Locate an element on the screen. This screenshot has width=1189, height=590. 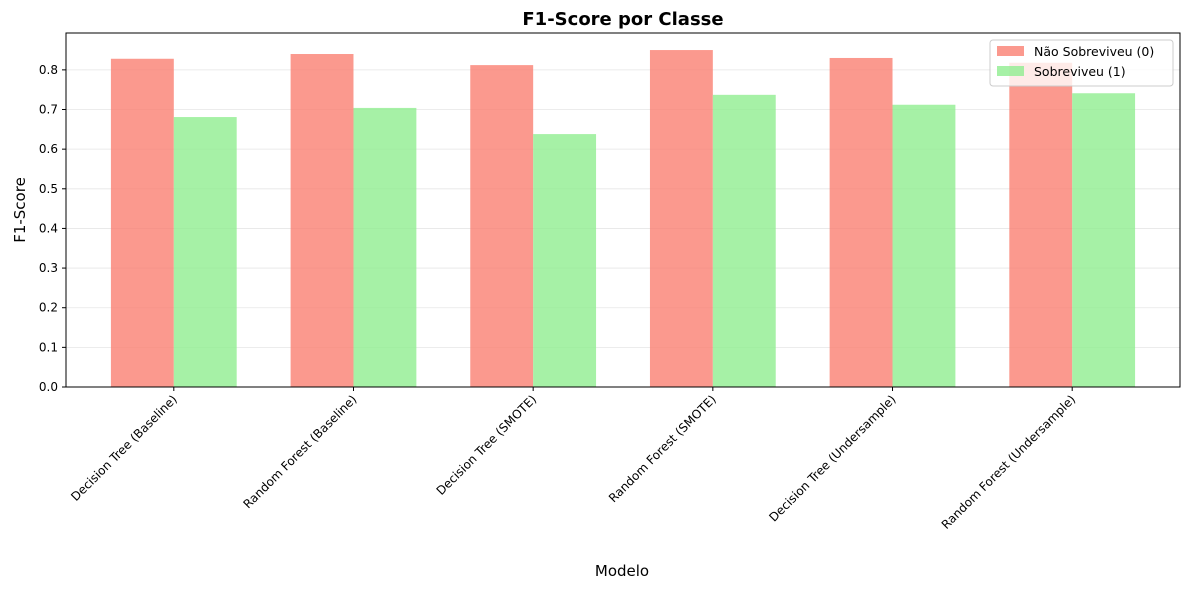
y-tick-label: 0.2 is located at coordinates (48, 308).